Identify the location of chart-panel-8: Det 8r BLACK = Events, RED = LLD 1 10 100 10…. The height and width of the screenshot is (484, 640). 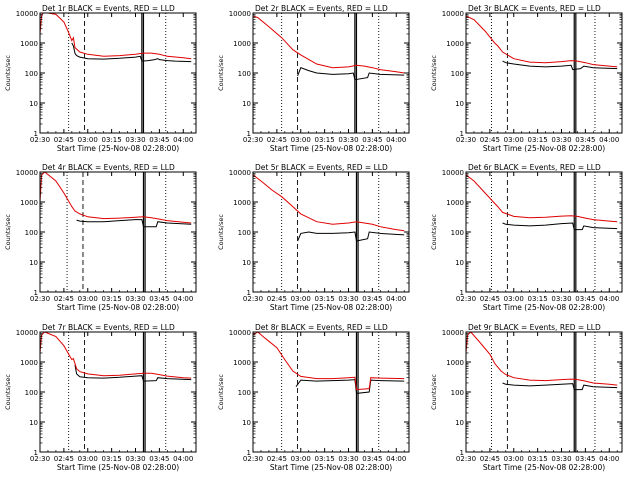
(313, 397).